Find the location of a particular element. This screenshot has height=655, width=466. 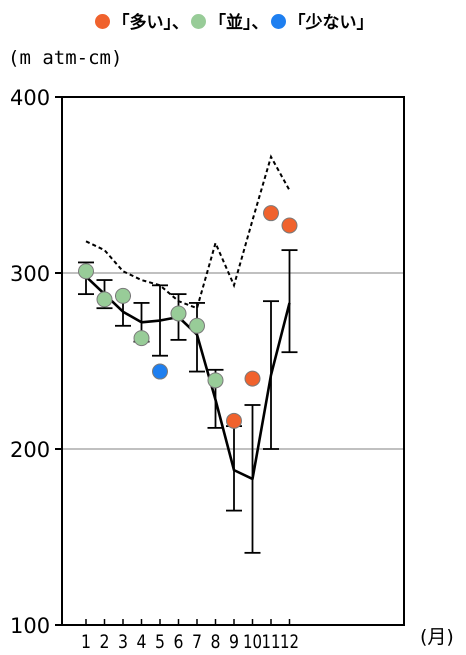

normal-line is located at coordinates (188, 378).